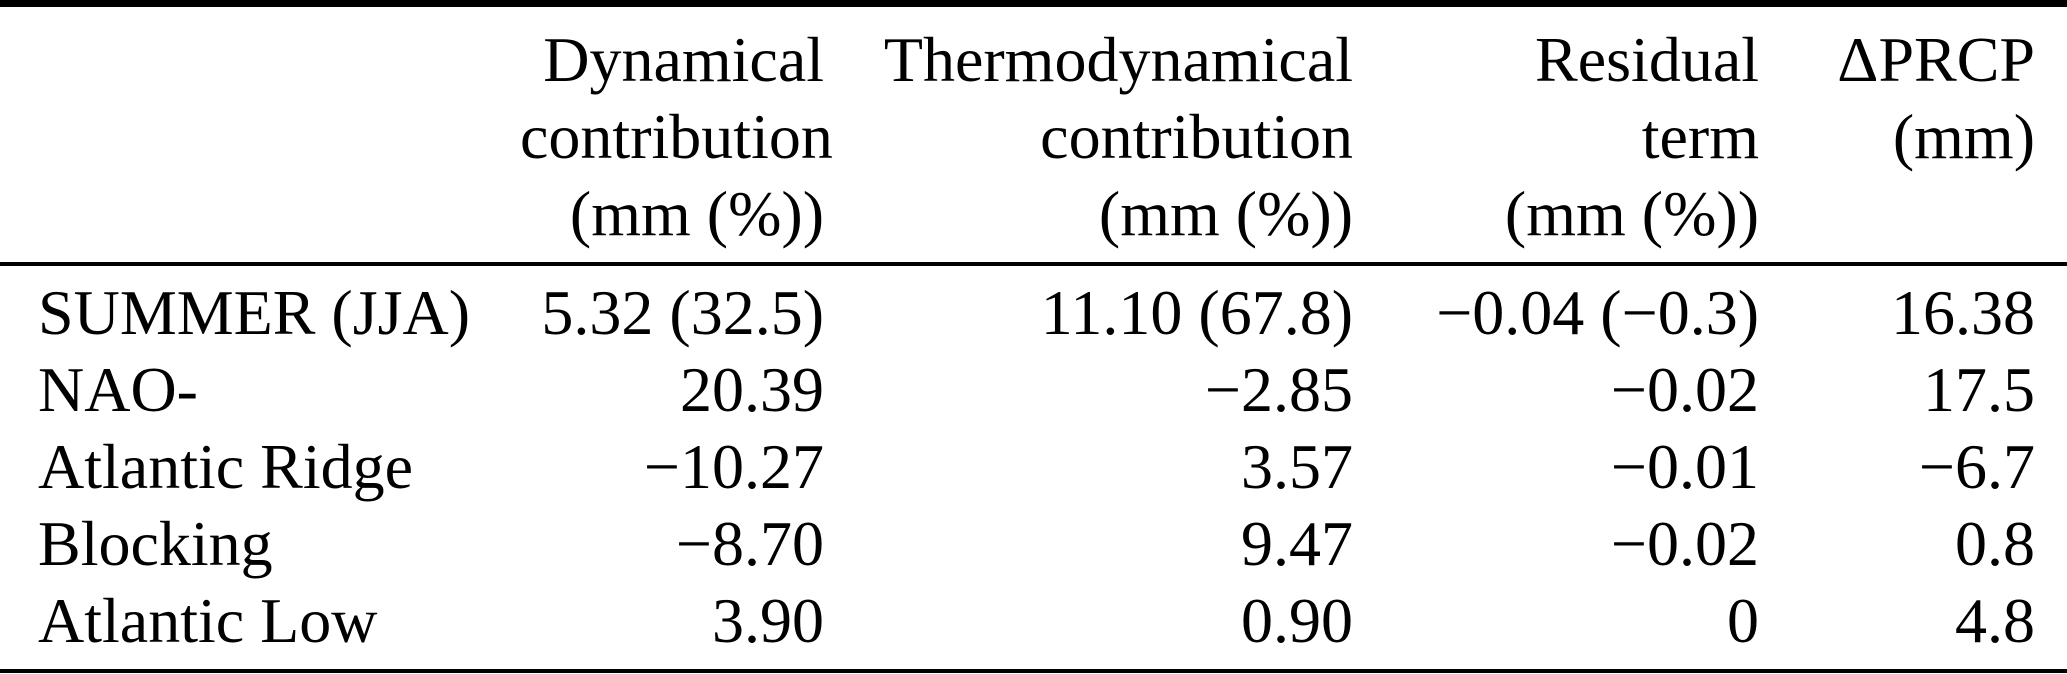 The image size is (2067, 674). I want to click on col-header-delta-prcp: ΔPRCP (mm), so click(1913, 134).